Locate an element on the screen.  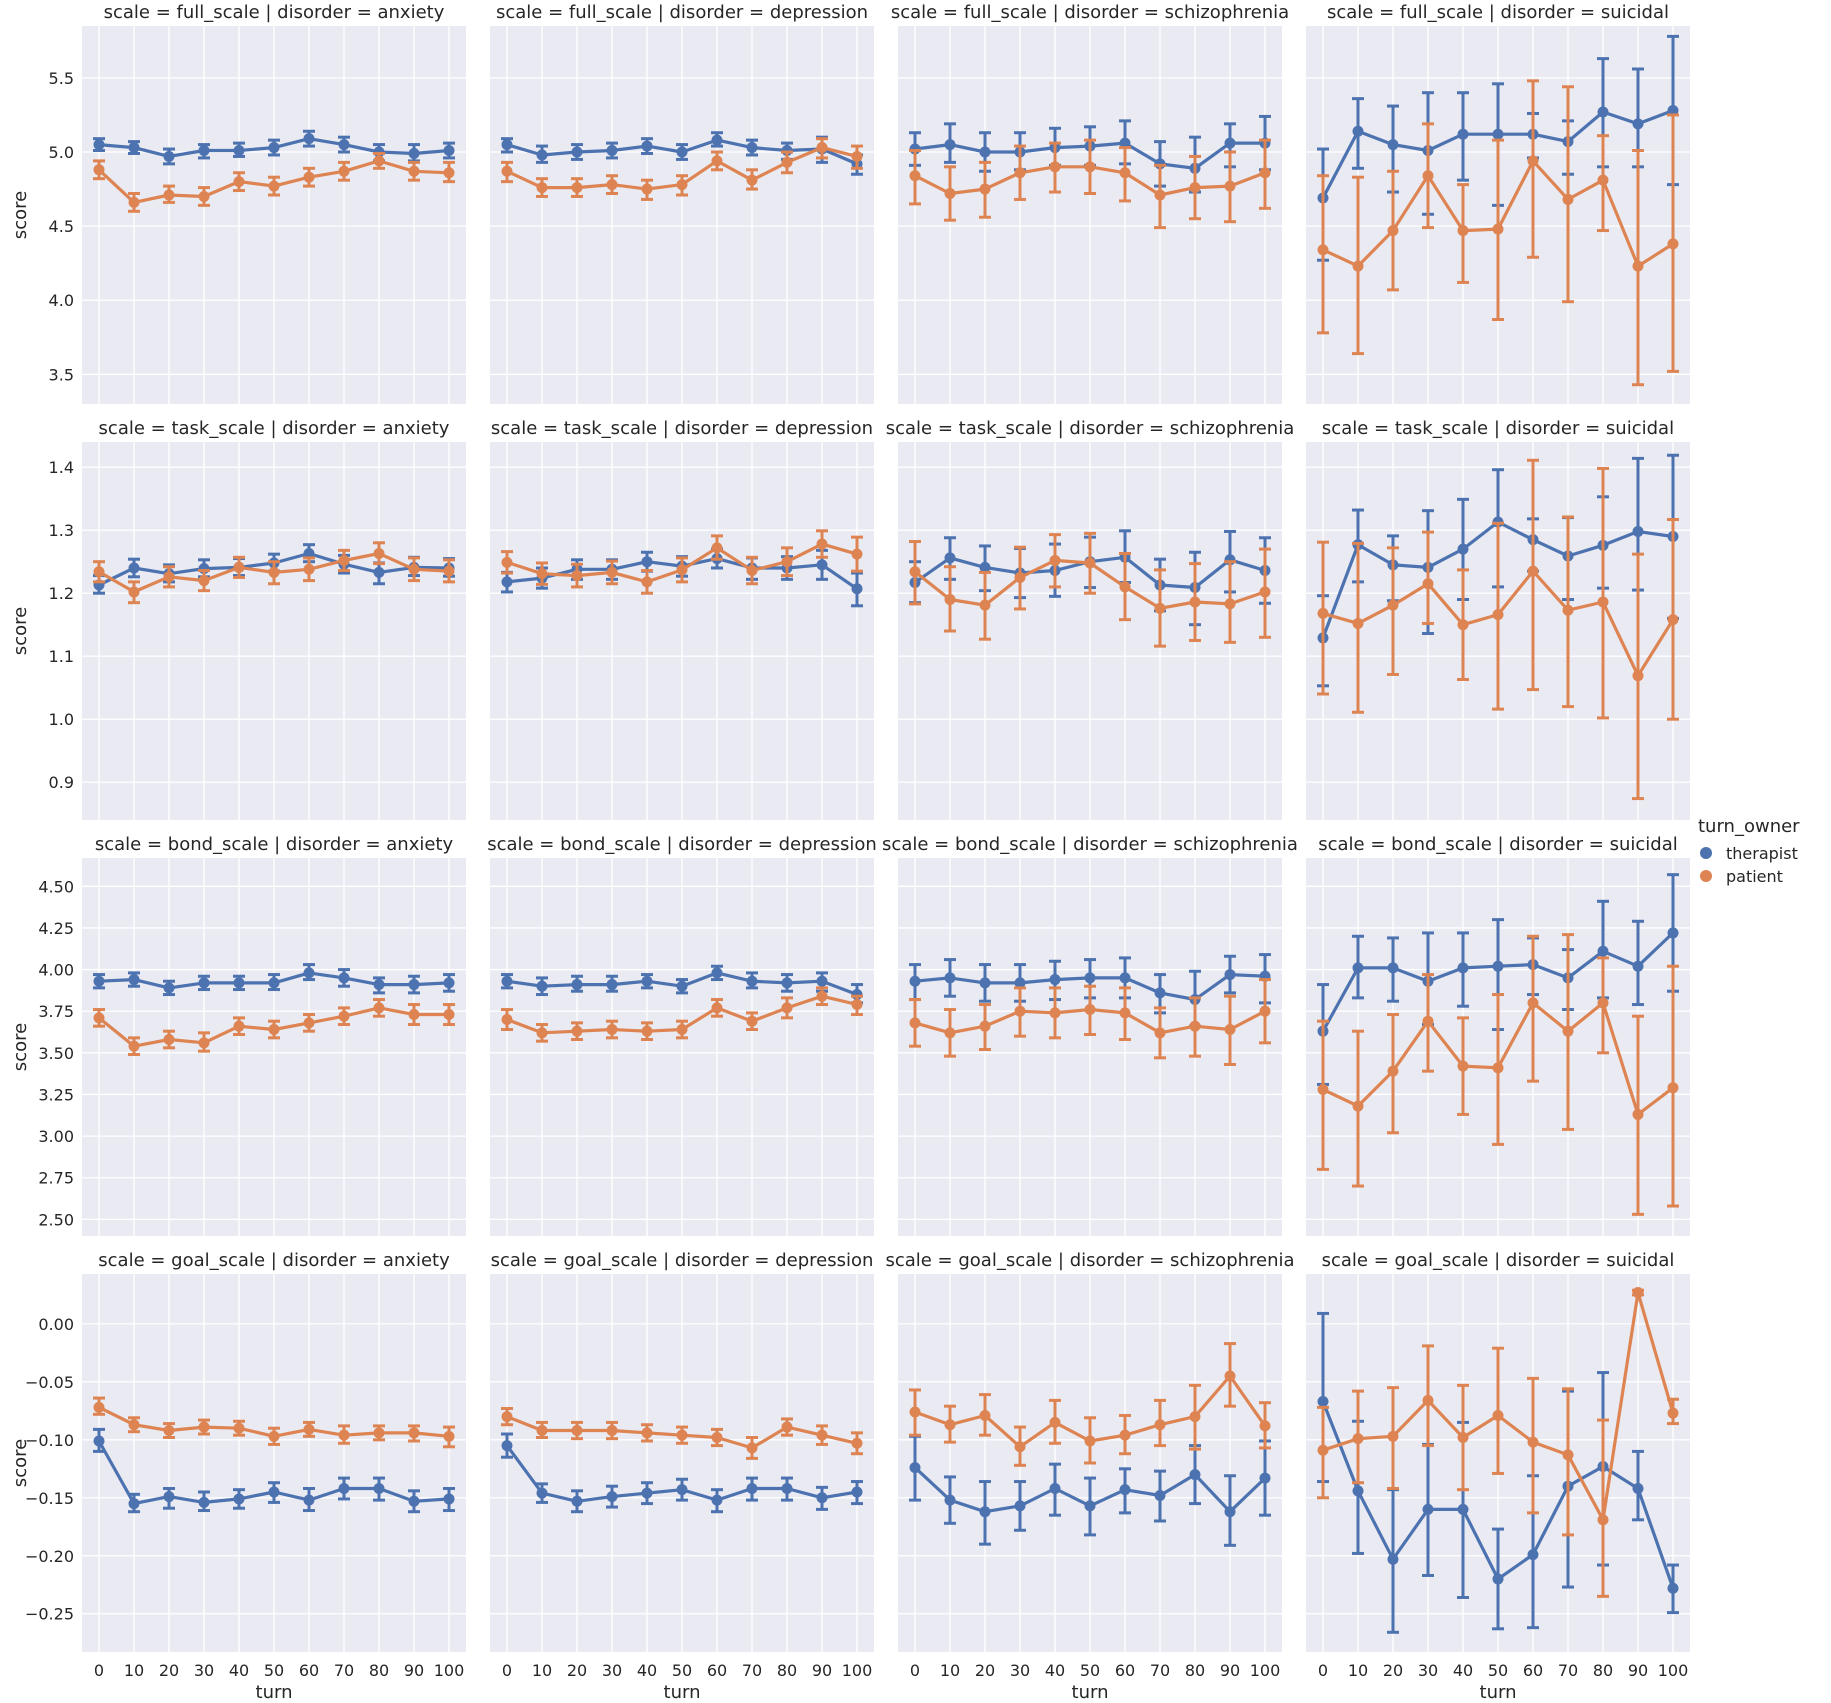
y-tick-label: 4.00 is located at coordinates (56, 970).